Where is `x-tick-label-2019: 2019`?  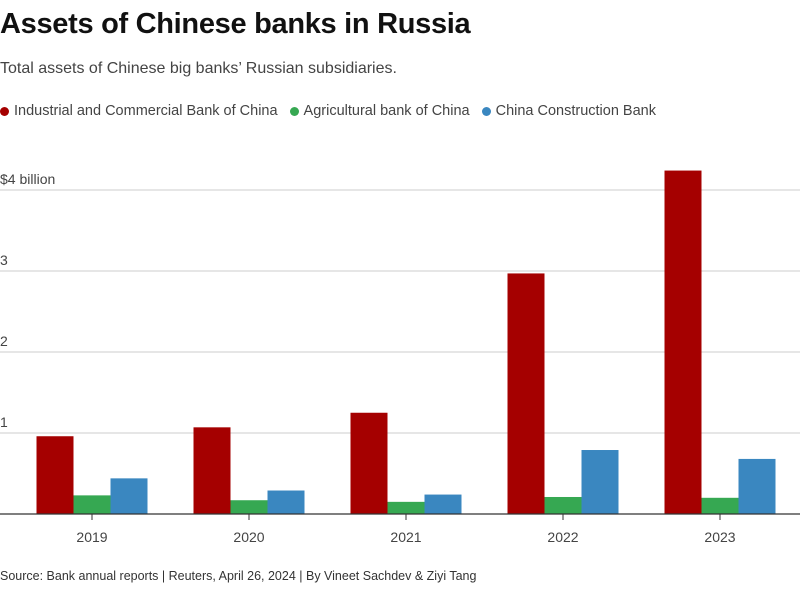
x-tick-label-2019: 2019 is located at coordinates (91, 537).